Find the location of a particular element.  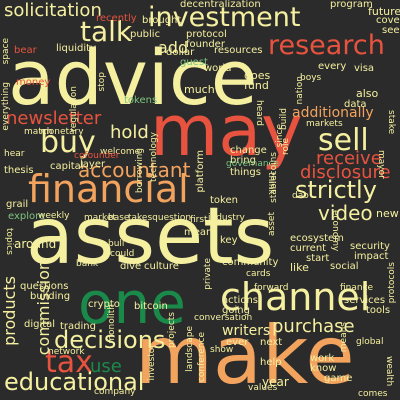

word-finance: finance is located at coordinates (357, 288).